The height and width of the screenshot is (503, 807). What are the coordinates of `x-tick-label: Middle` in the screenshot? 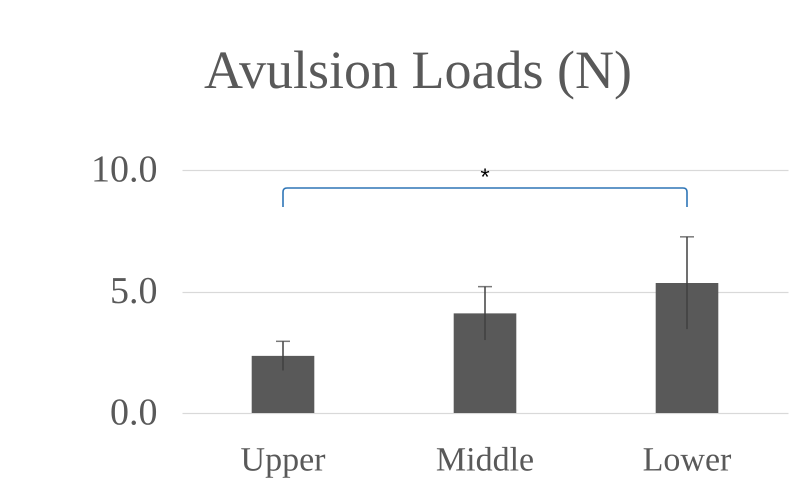 It's located at (485, 460).